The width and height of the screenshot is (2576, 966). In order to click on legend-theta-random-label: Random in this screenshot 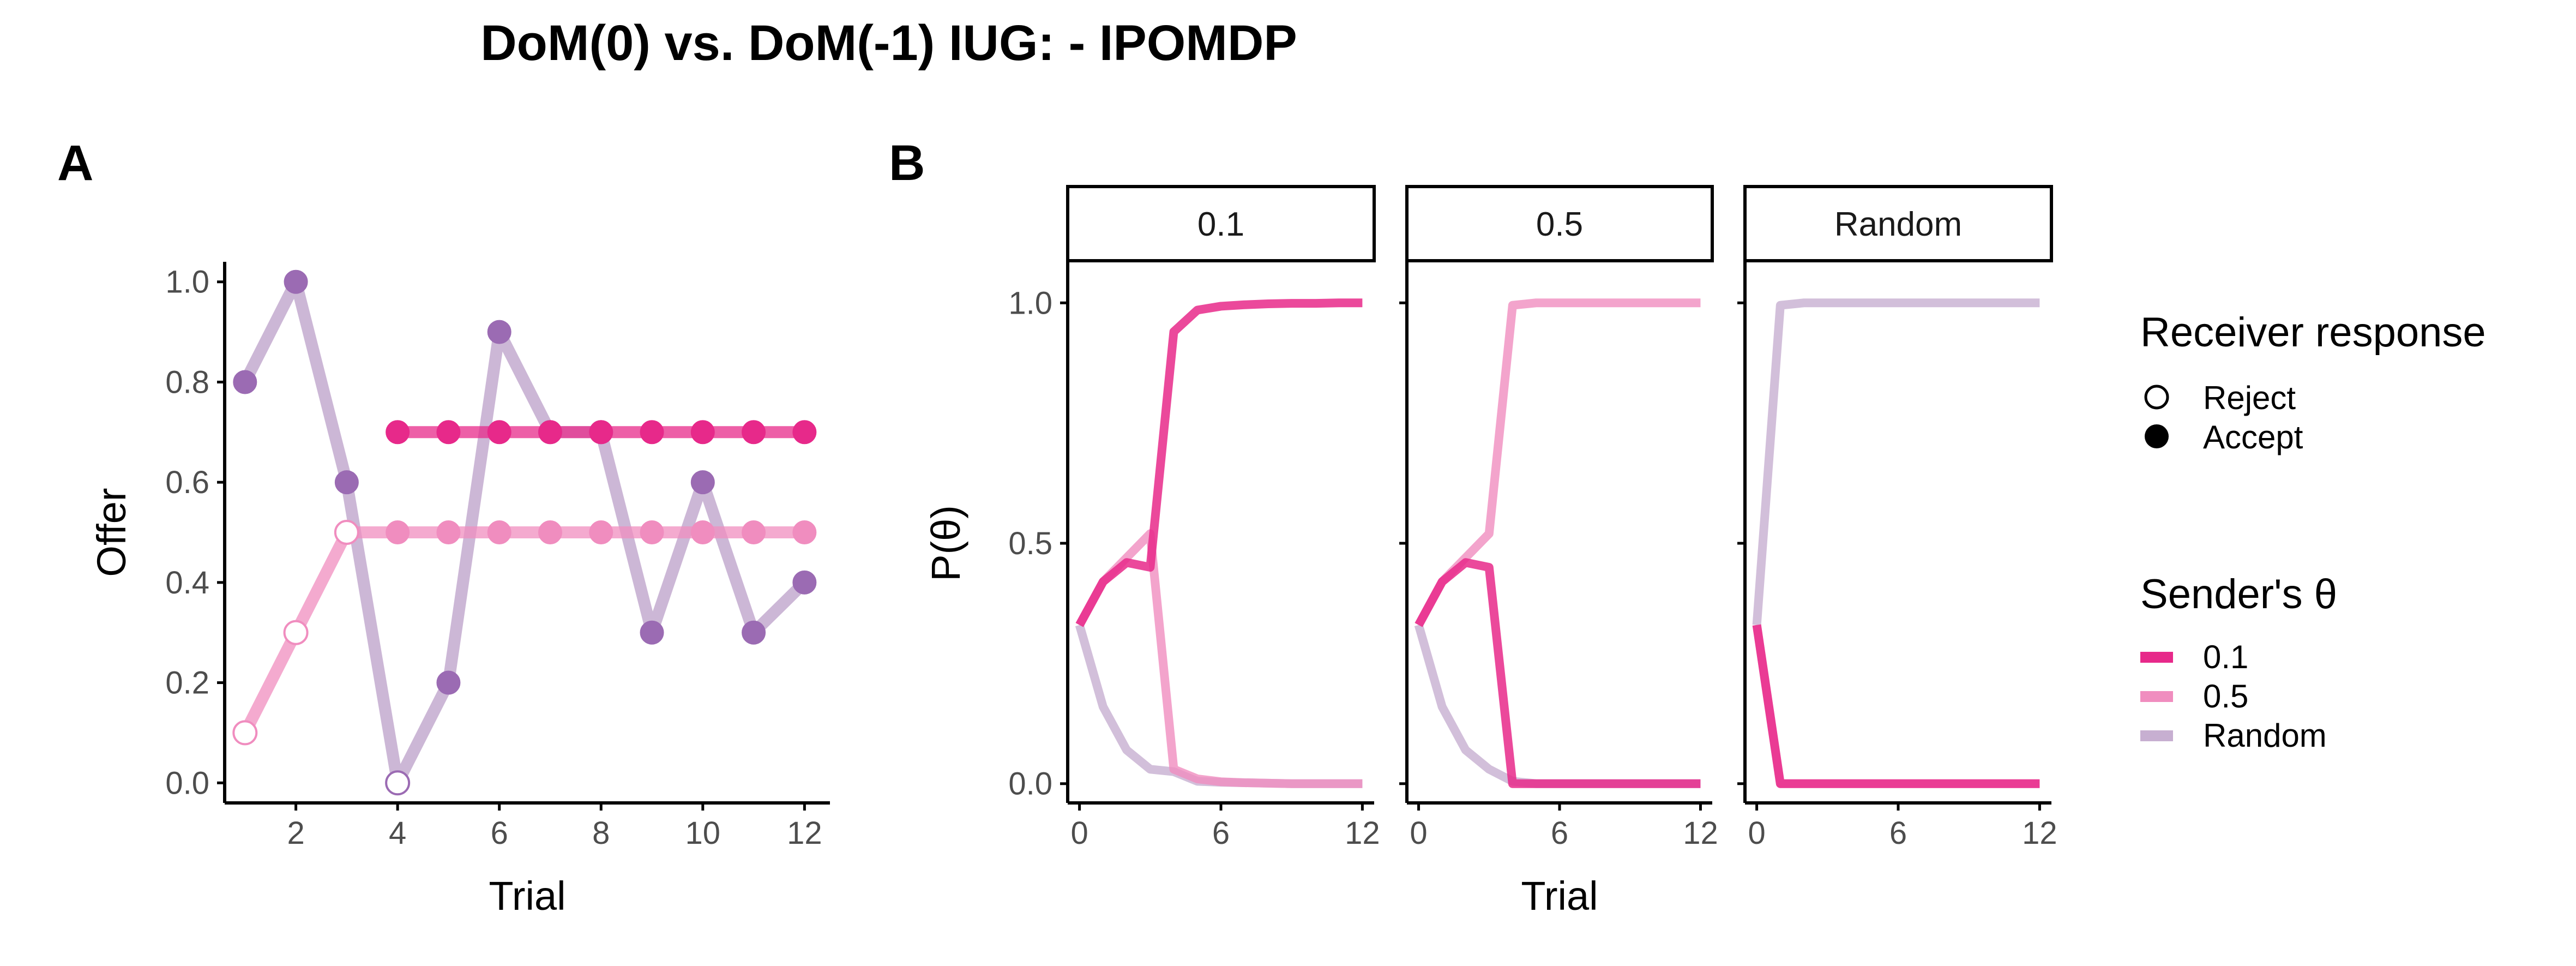, I will do `click(2265, 735)`.